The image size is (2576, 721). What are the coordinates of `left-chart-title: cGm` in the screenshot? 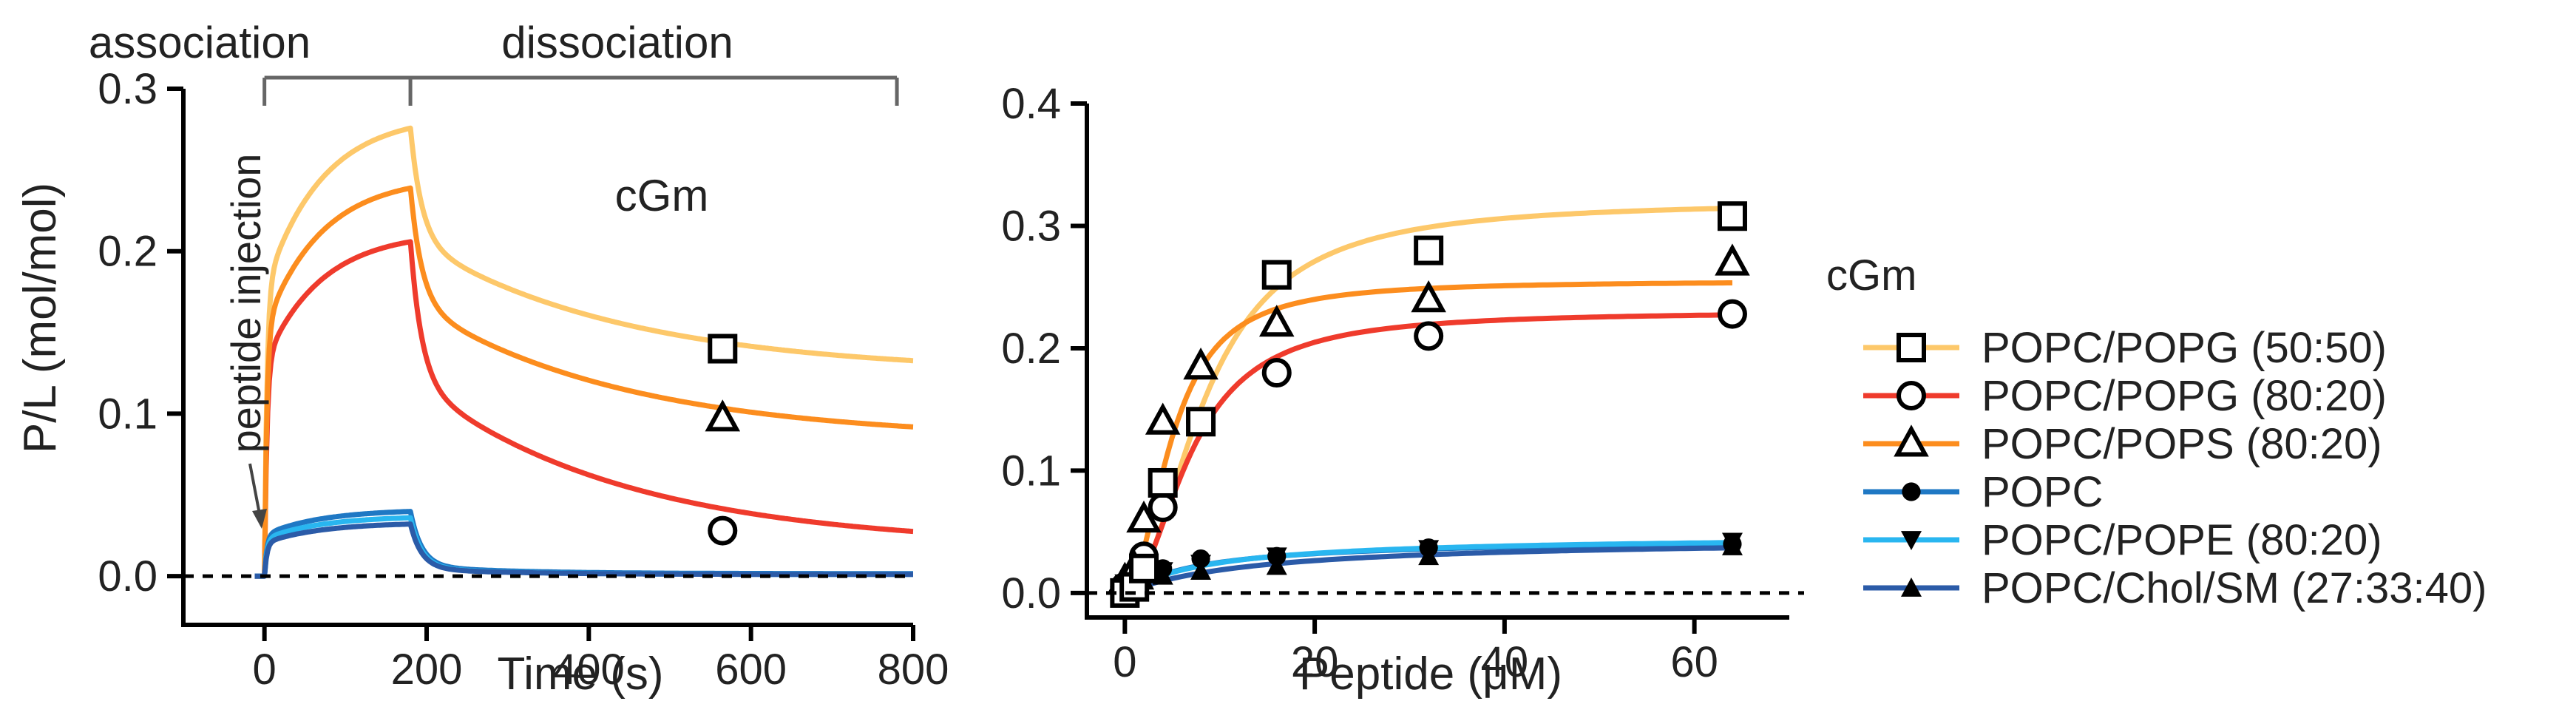 It's located at (662, 195).